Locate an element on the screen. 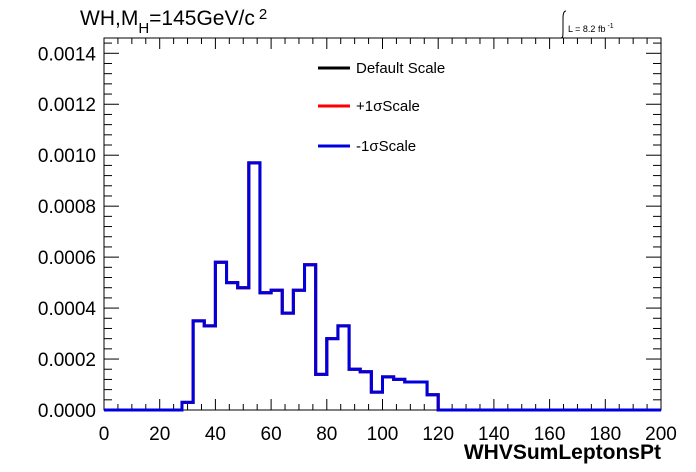 Image resolution: width=696 pixels, height=472 pixels. lumi-superscript: -1 is located at coordinates (610, 26).